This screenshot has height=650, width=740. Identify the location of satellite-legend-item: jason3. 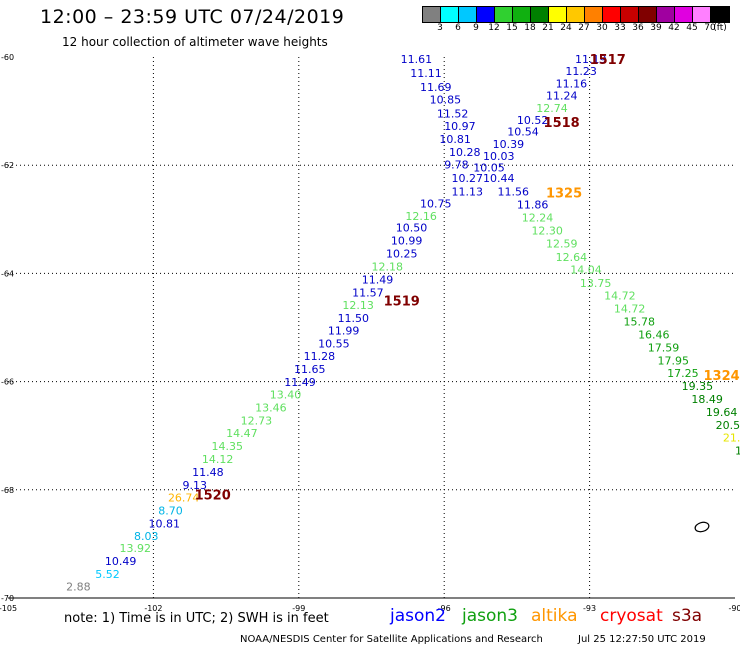
(490, 616).